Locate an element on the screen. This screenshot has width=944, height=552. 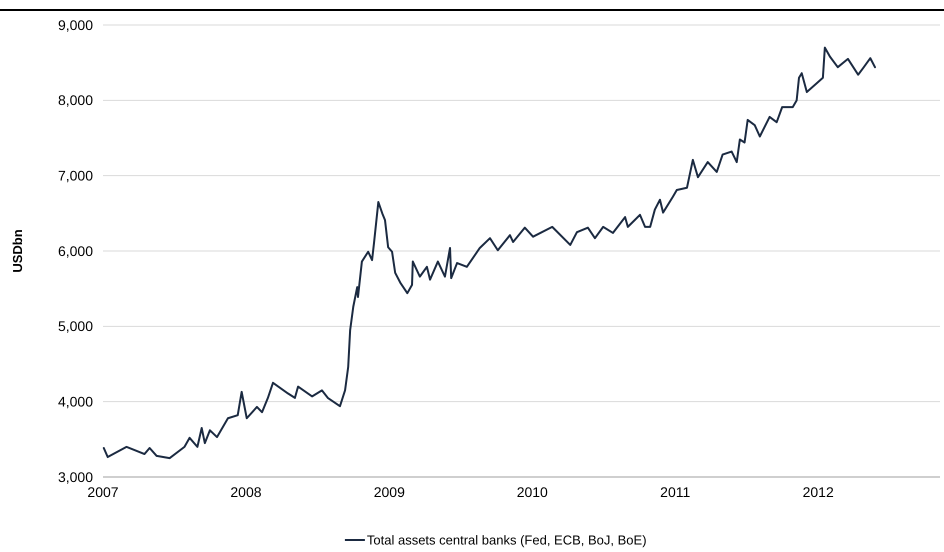
y-axis-title: USDbn is located at coordinates (17, 251).